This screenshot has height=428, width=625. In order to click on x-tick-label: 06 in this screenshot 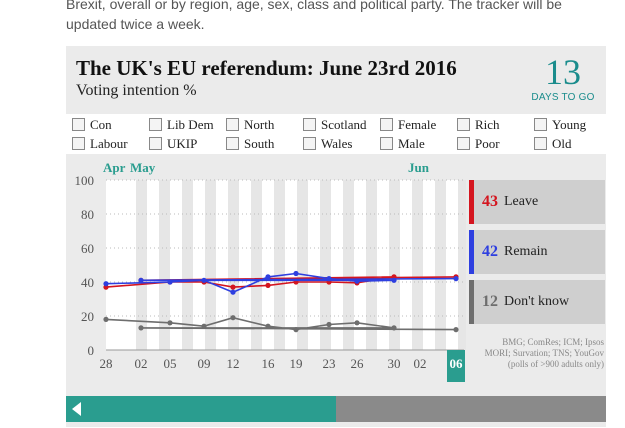, I will do `click(457, 363)`.